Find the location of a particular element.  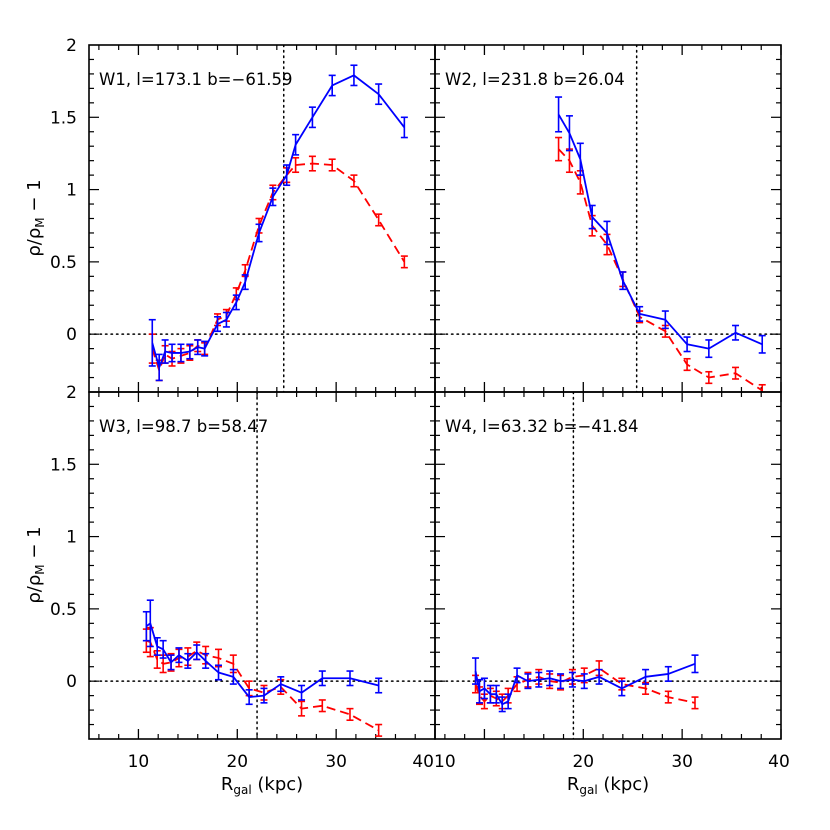

x-axis-title-left: Rgal (kpc) is located at coordinates (262, 785).